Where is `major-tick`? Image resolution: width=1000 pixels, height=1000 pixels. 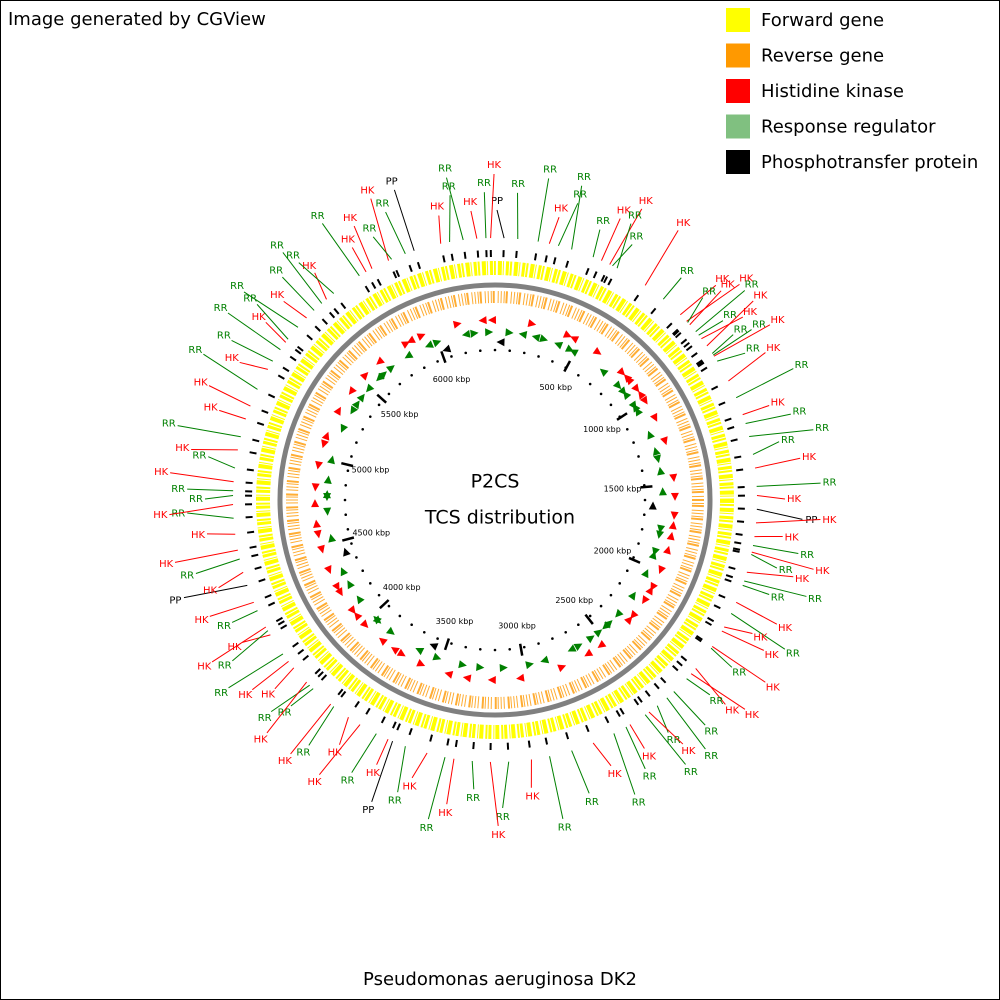 major-tick is located at coordinates (347, 464).